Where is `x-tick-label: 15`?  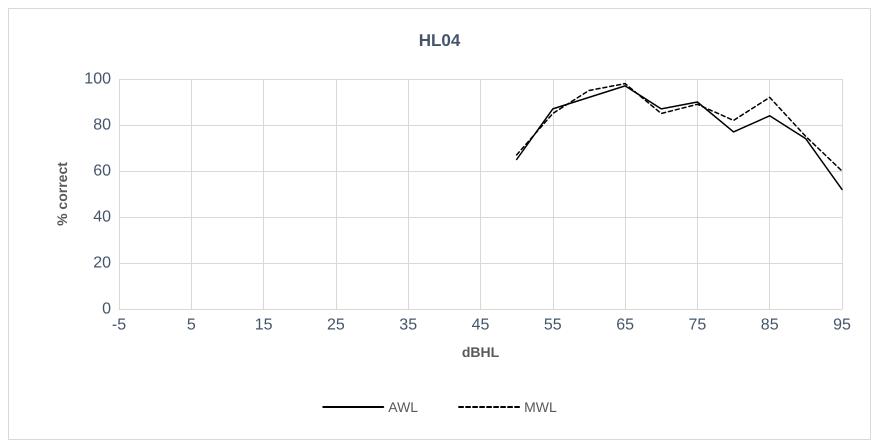
x-tick-label: 15 is located at coordinates (263, 325).